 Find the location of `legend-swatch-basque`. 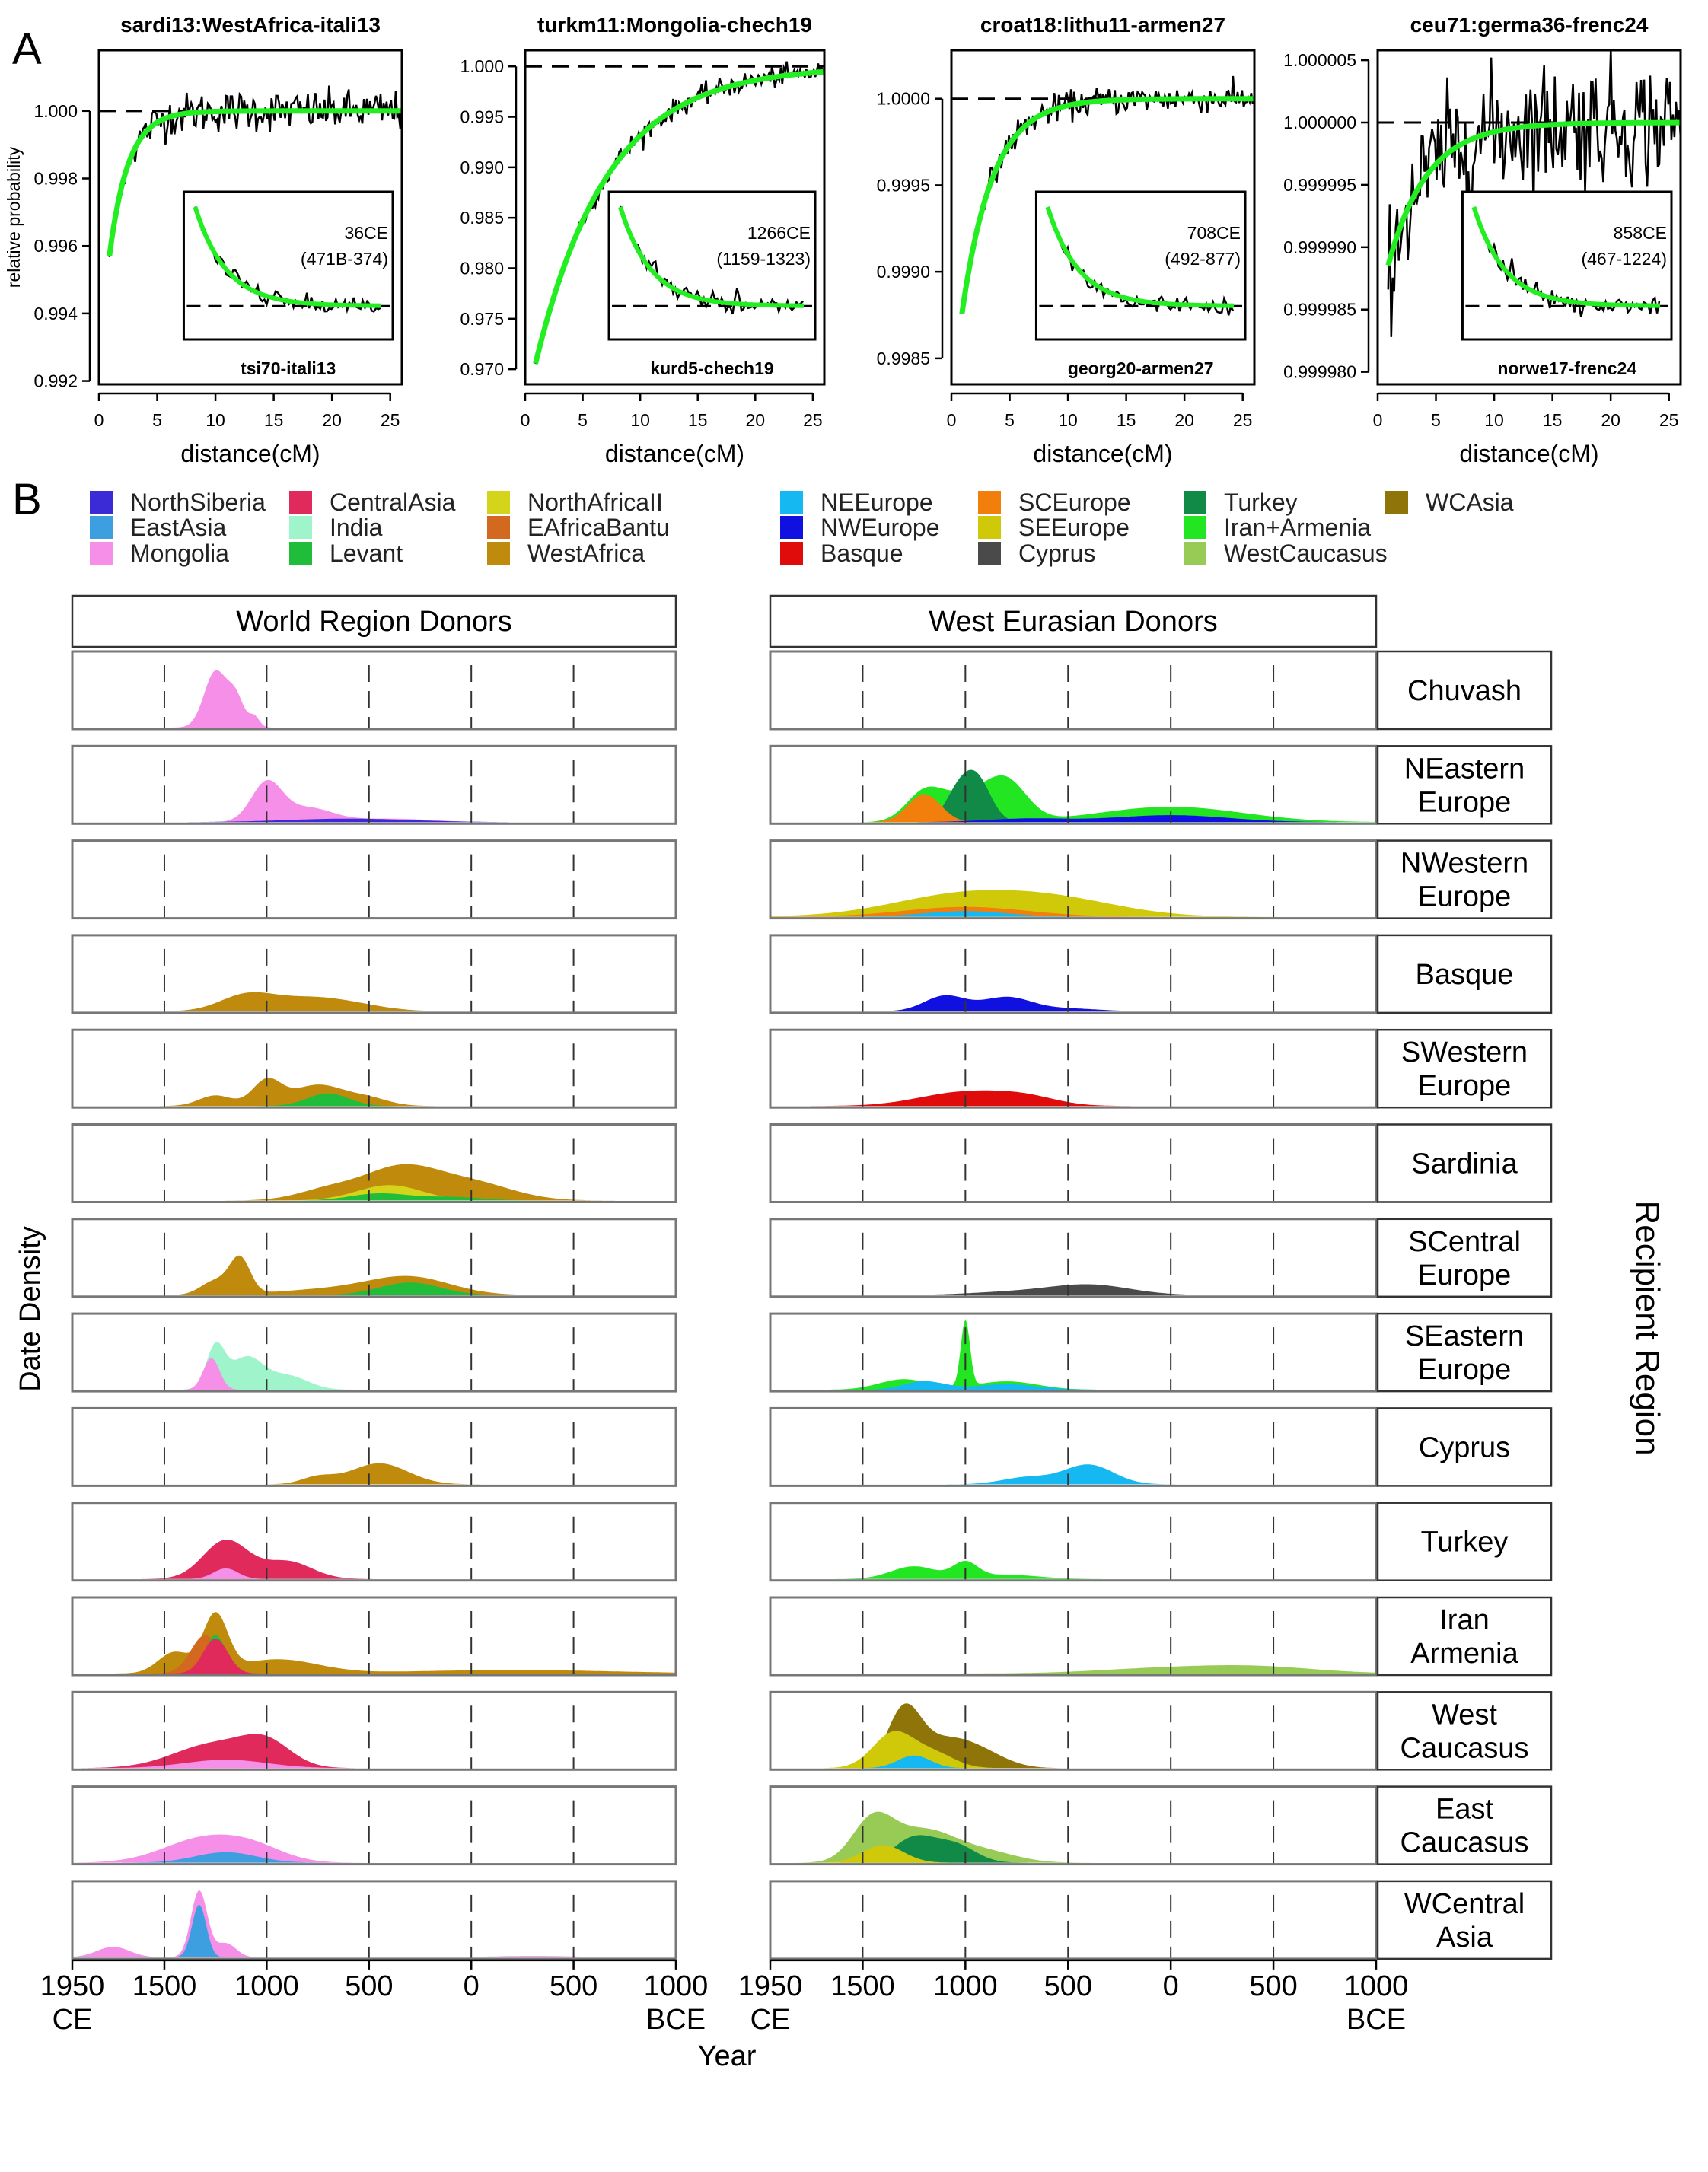

legend-swatch-basque is located at coordinates (791, 553).